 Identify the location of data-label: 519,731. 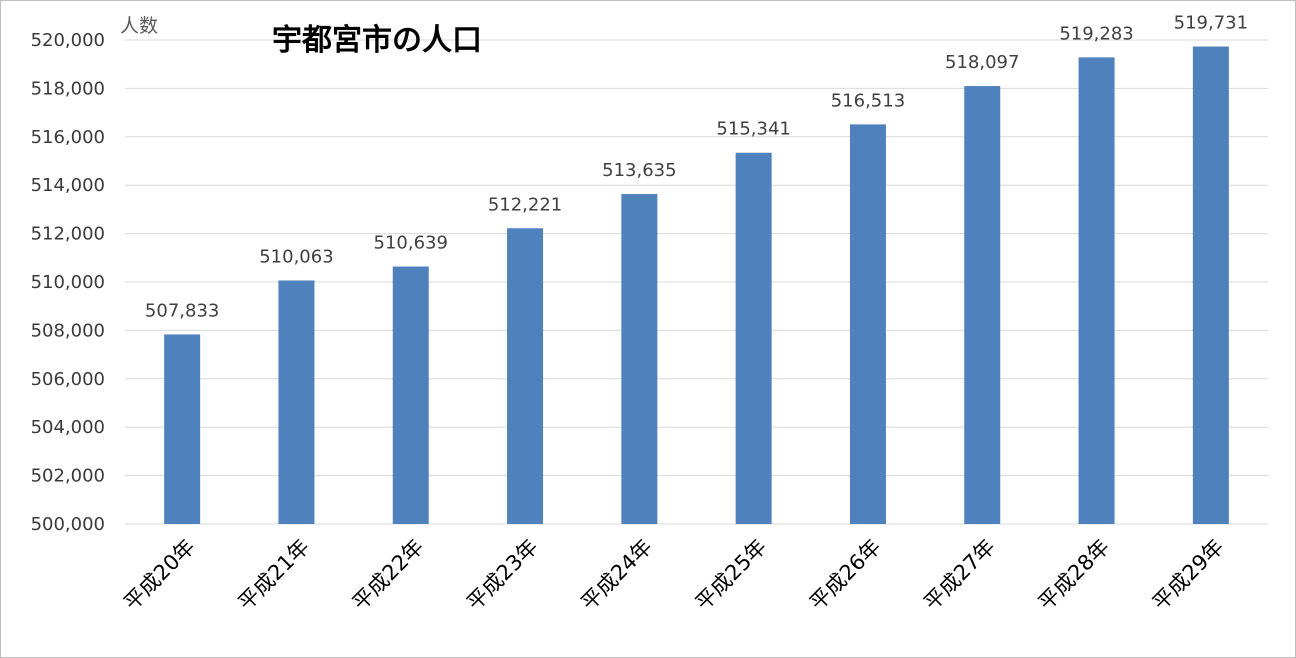
(1211, 23).